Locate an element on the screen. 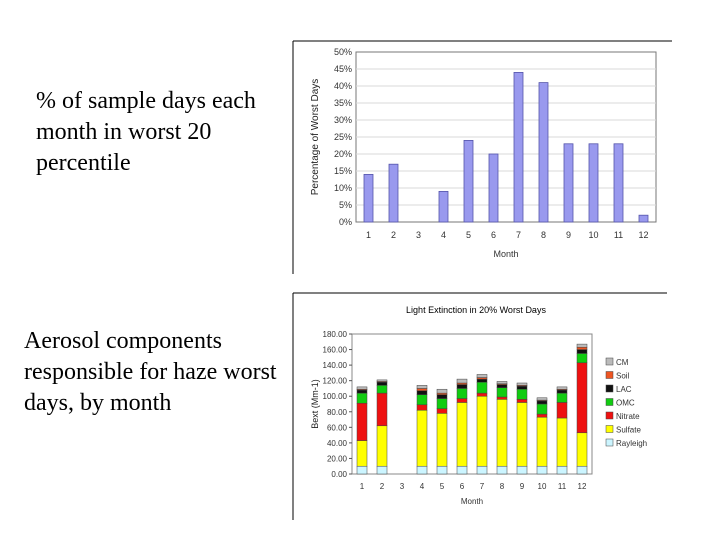 The image size is (720, 540). legend: CM Soil LAC OMC Nitrate Sulfate Rayleigh is located at coordinates (626, 402).